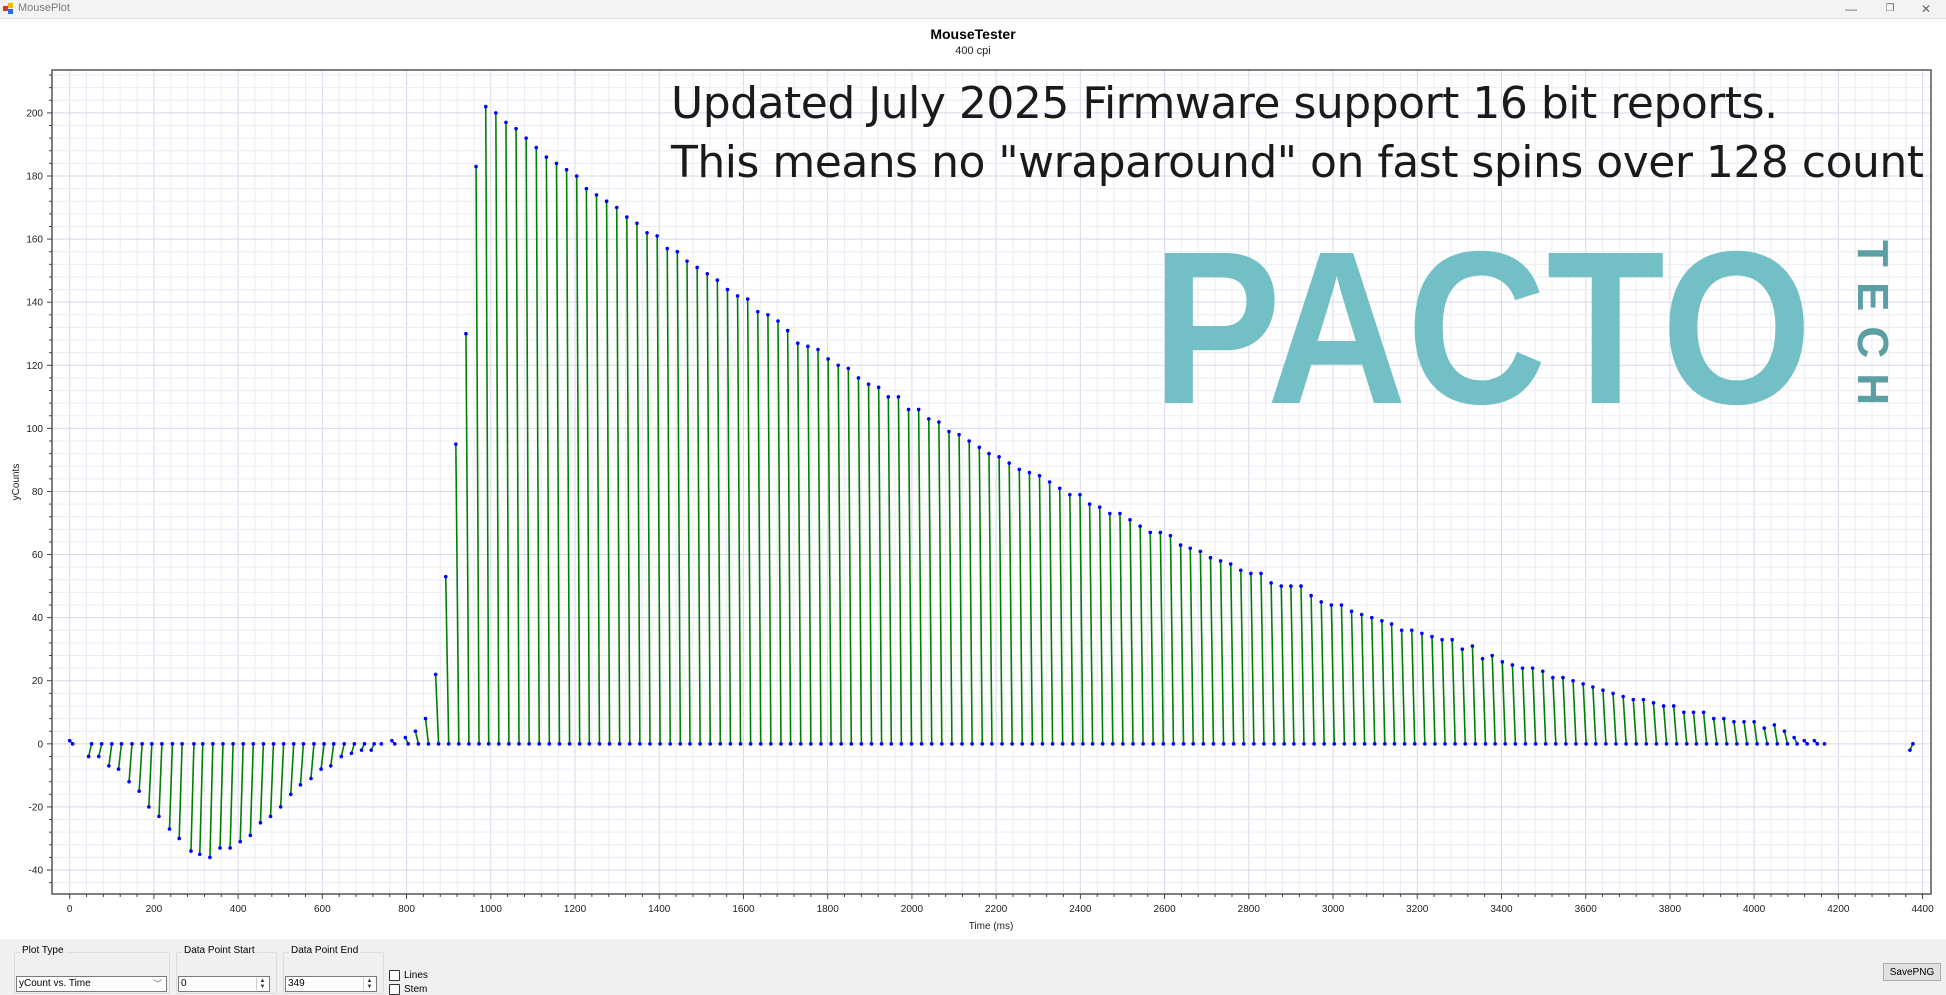 The image size is (1946, 995). Describe the element at coordinates (973, 9) in the screenshot. I see `title-bar: MousePlot — ❐ ✕` at that location.